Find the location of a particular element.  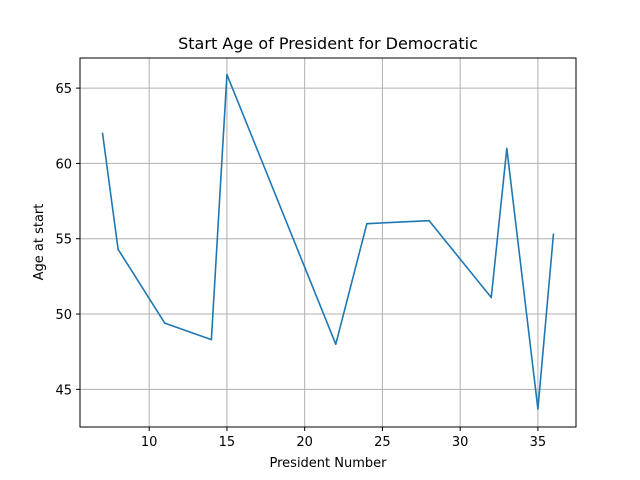

x-tick-label: 20 is located at coordinates (304, 442).